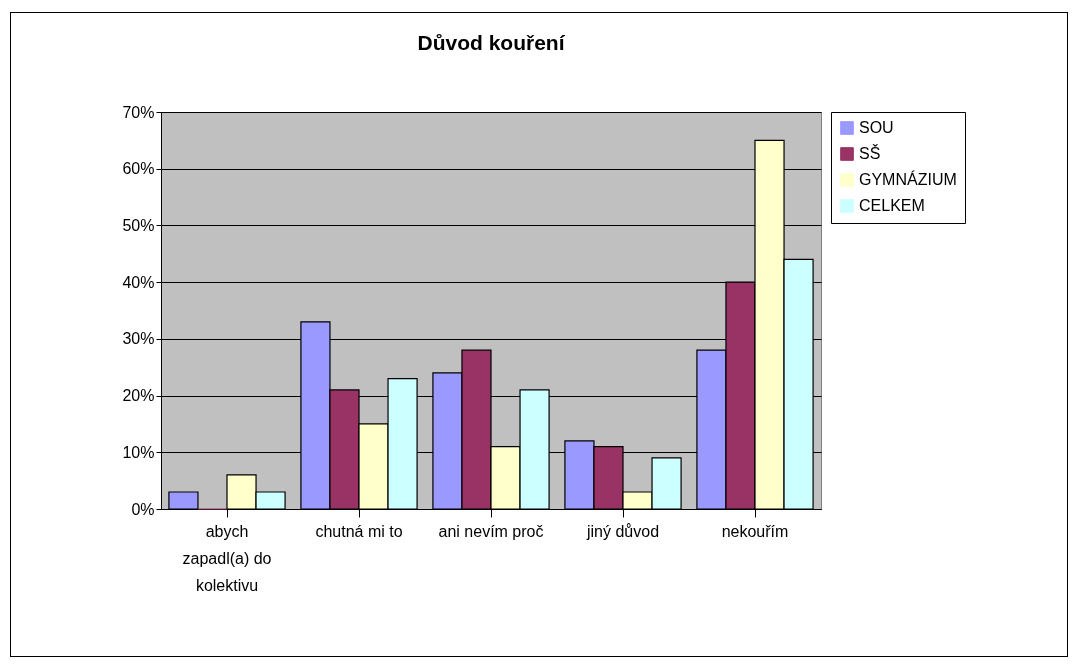  Describe the element at coordinates (138, 282) in the screenshot. I see `y-tick-label: 40%` at that location.